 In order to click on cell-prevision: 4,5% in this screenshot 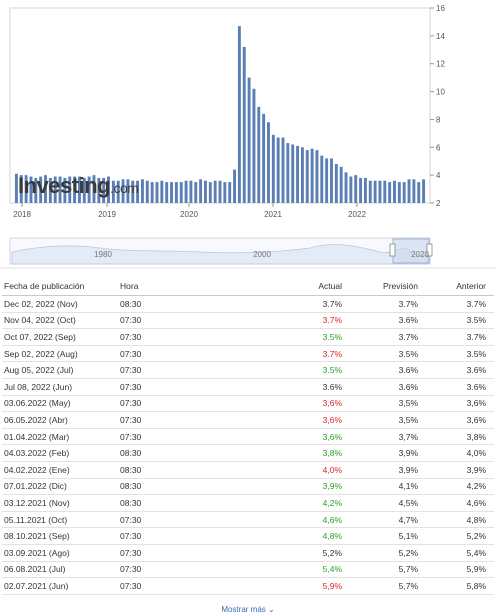, I will do `click(388, 503)`.